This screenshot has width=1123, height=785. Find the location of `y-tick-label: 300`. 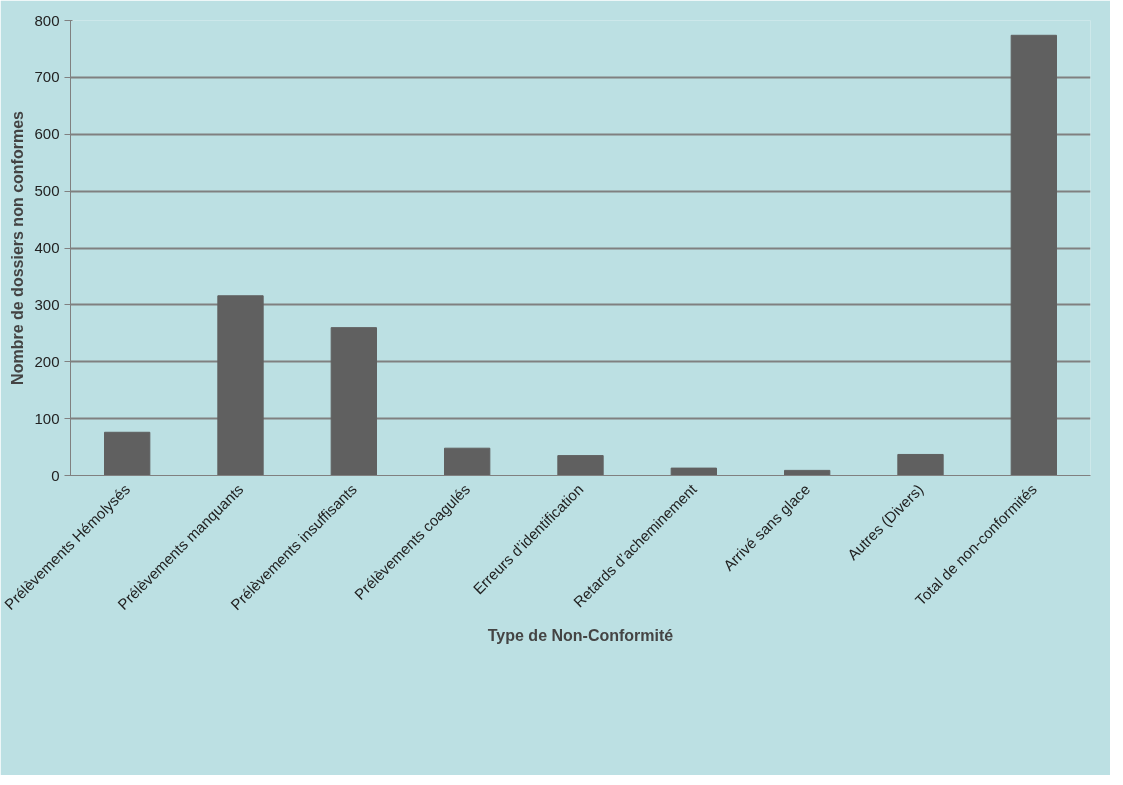

y-tick-label: 300 is located at coordinates (47, 304).